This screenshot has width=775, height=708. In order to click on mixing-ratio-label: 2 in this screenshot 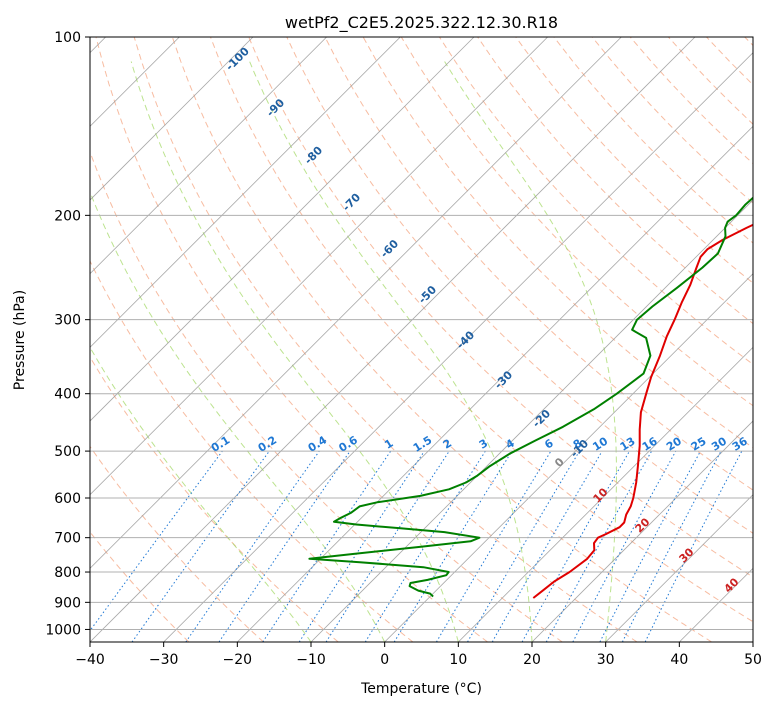, I will do `click(447, 444)`.